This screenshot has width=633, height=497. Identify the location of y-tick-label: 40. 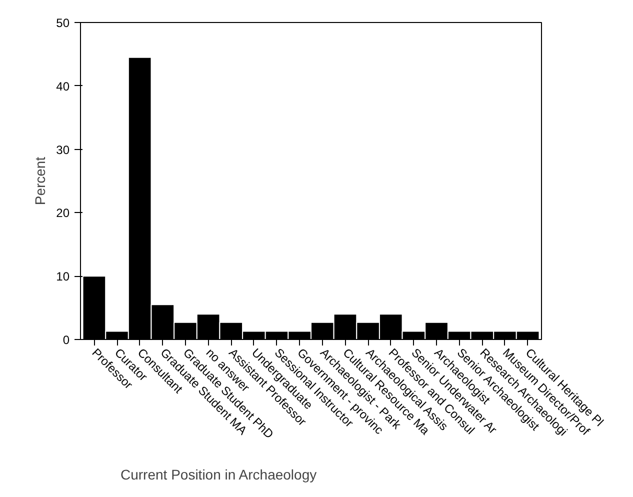
(63, 86).